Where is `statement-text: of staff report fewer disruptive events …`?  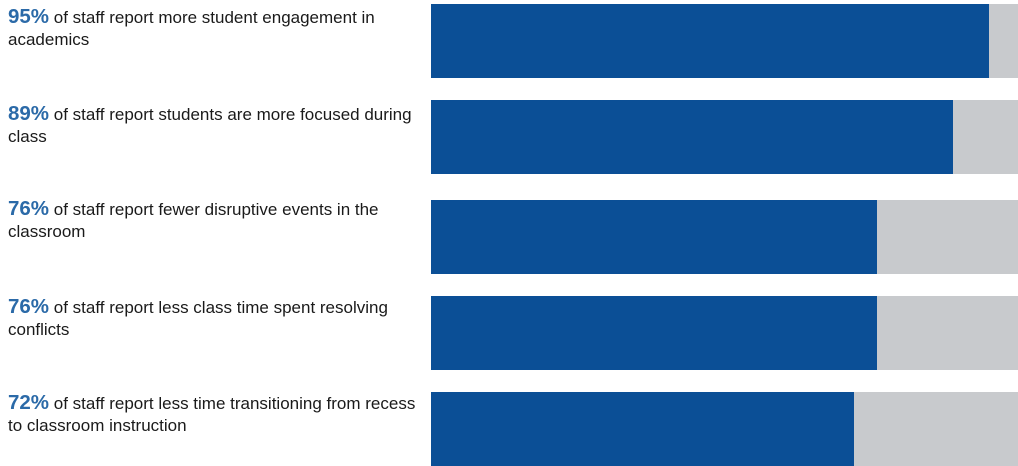
statement-text: of staff report fewer disruptive events … is located at coordinates (193, 220).